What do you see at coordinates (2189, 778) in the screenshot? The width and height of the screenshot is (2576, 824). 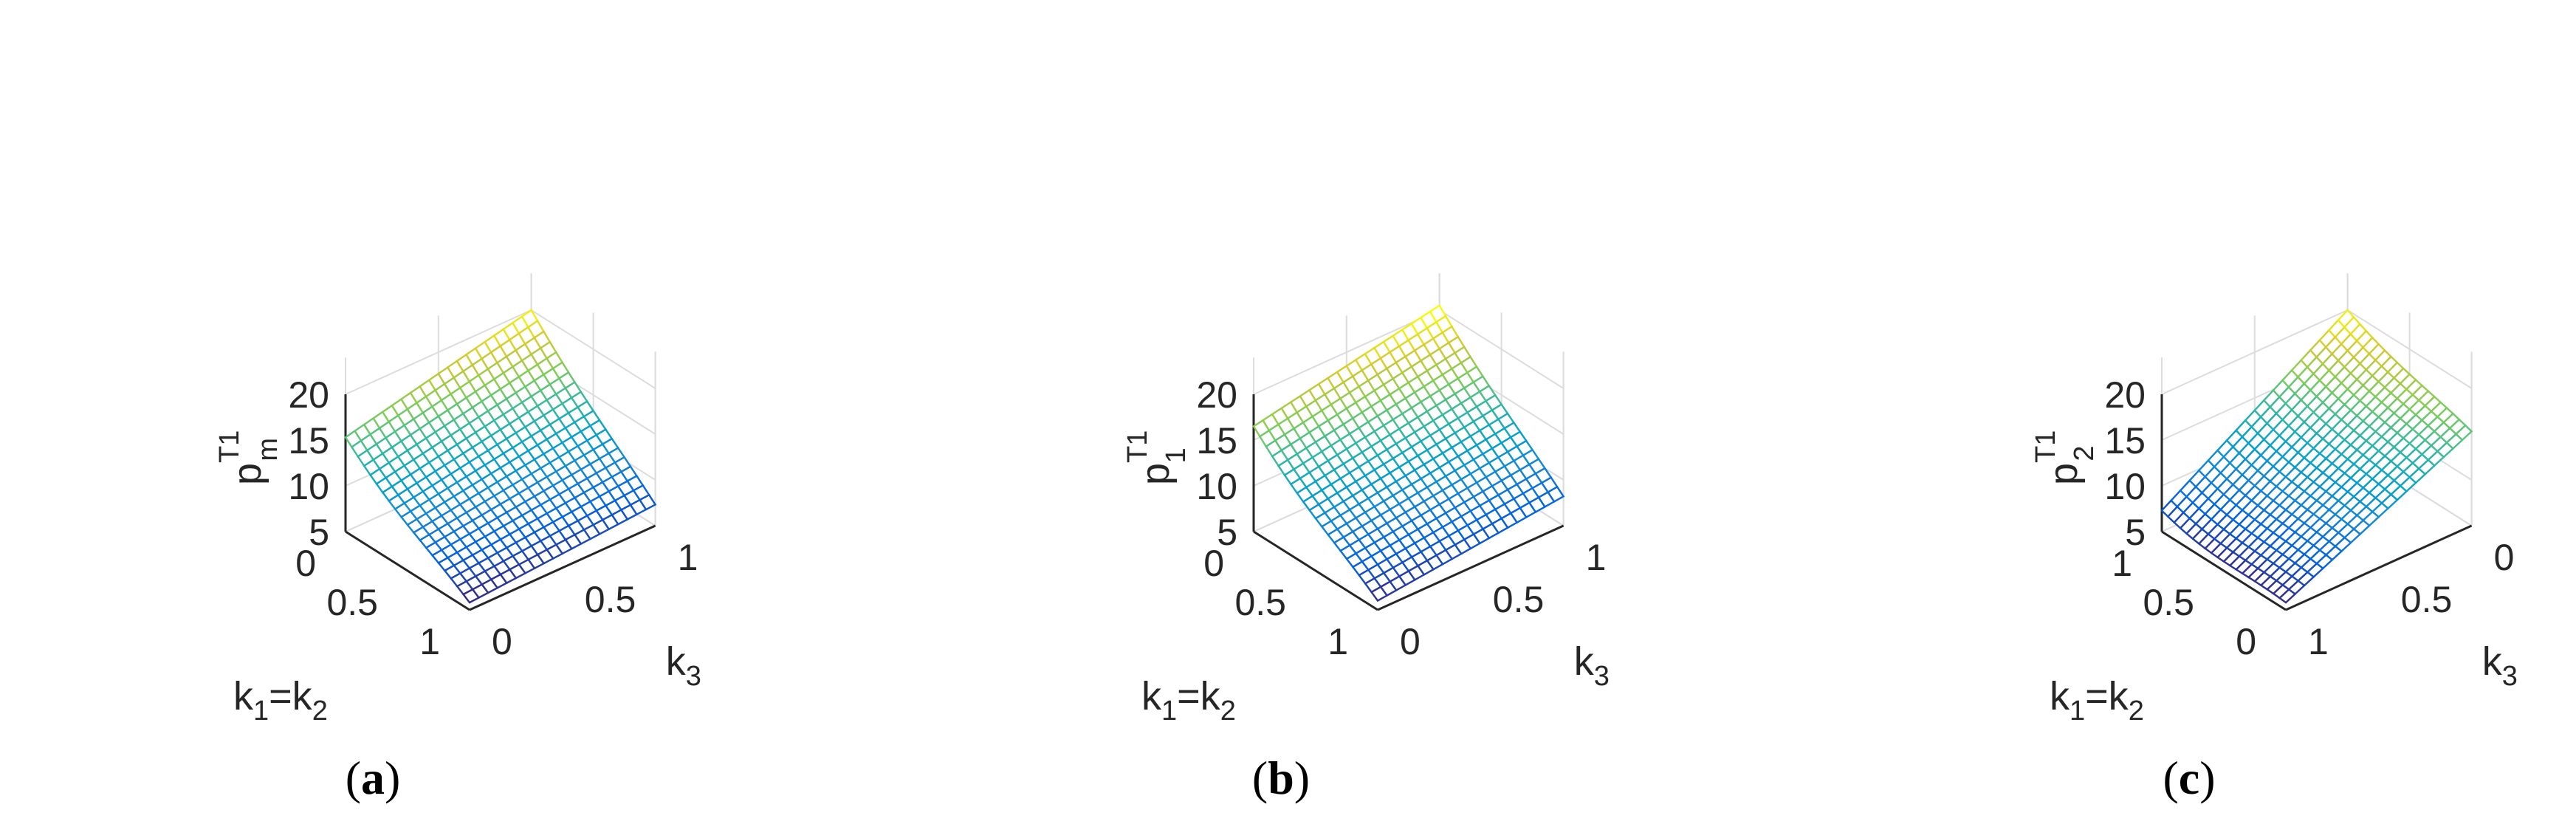 I see `panel-caption: (c)` at bounding box center [2189, 778].